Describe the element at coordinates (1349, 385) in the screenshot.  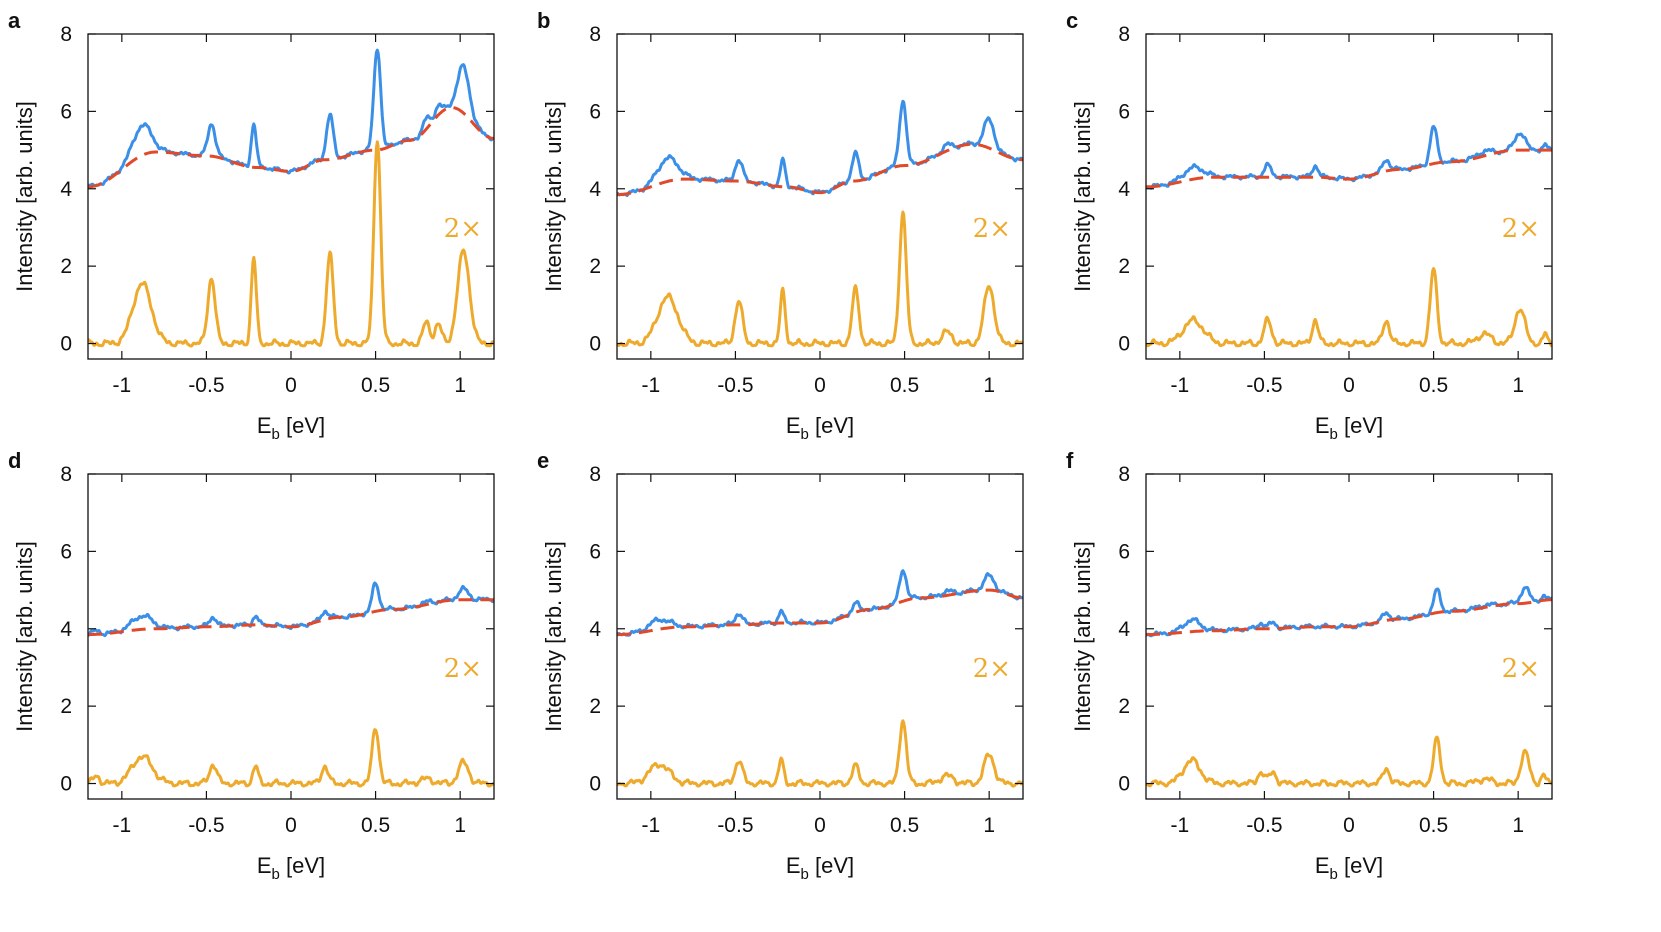
I see `x-tick-label-c-2: 0` at that location.